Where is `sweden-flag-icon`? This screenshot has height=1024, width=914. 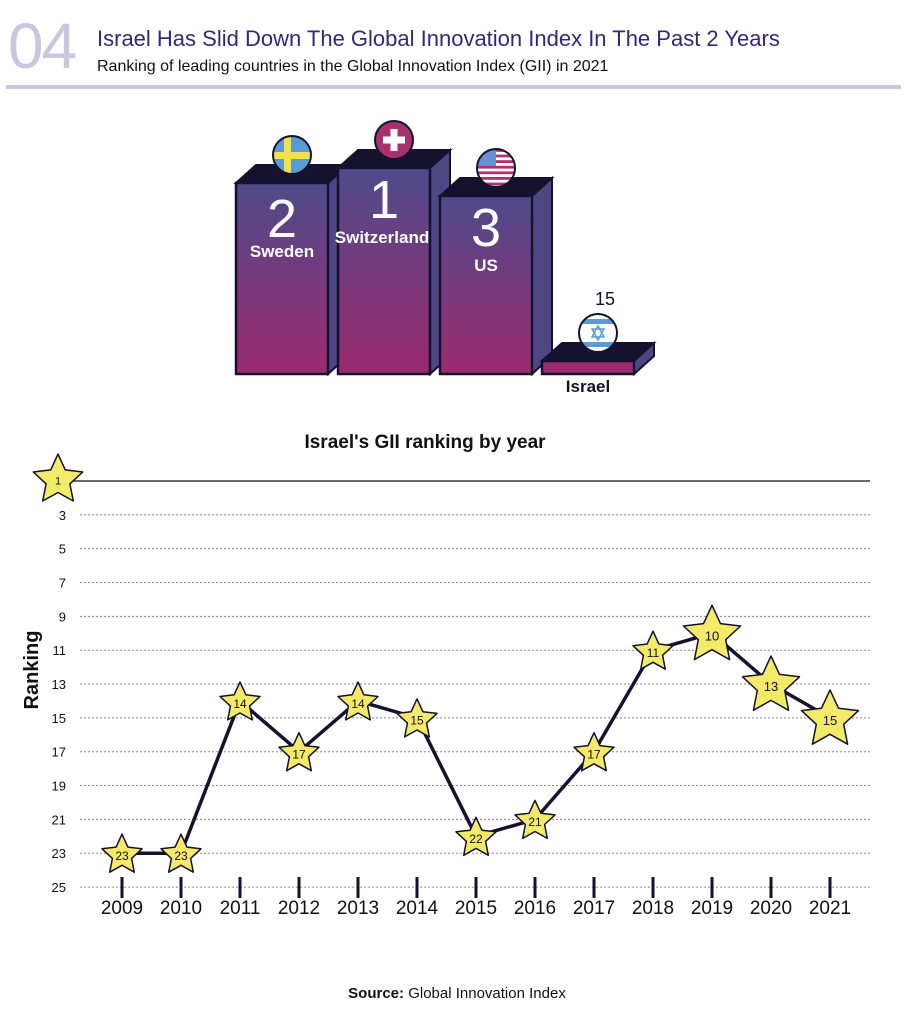 sweden-flag-icon is located at coordinates (292, 155).